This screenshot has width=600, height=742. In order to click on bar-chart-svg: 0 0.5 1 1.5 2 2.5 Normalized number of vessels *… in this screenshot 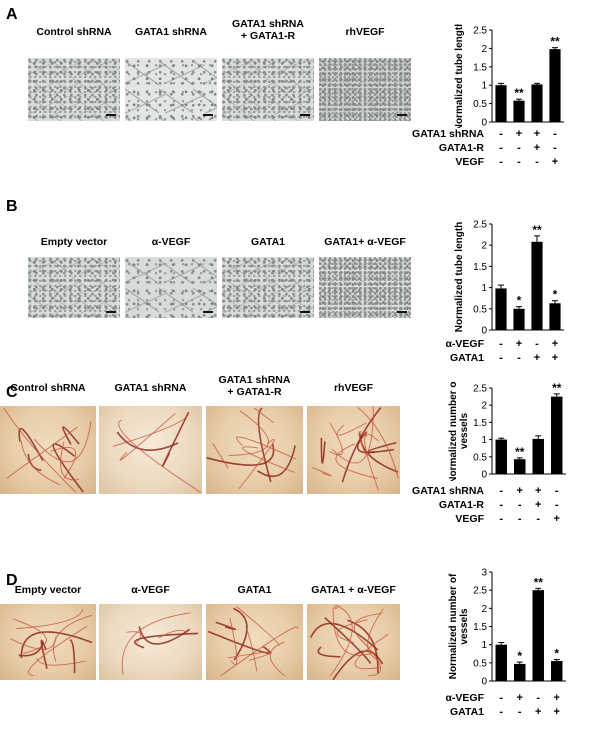, I will do `click(507, 431)`.